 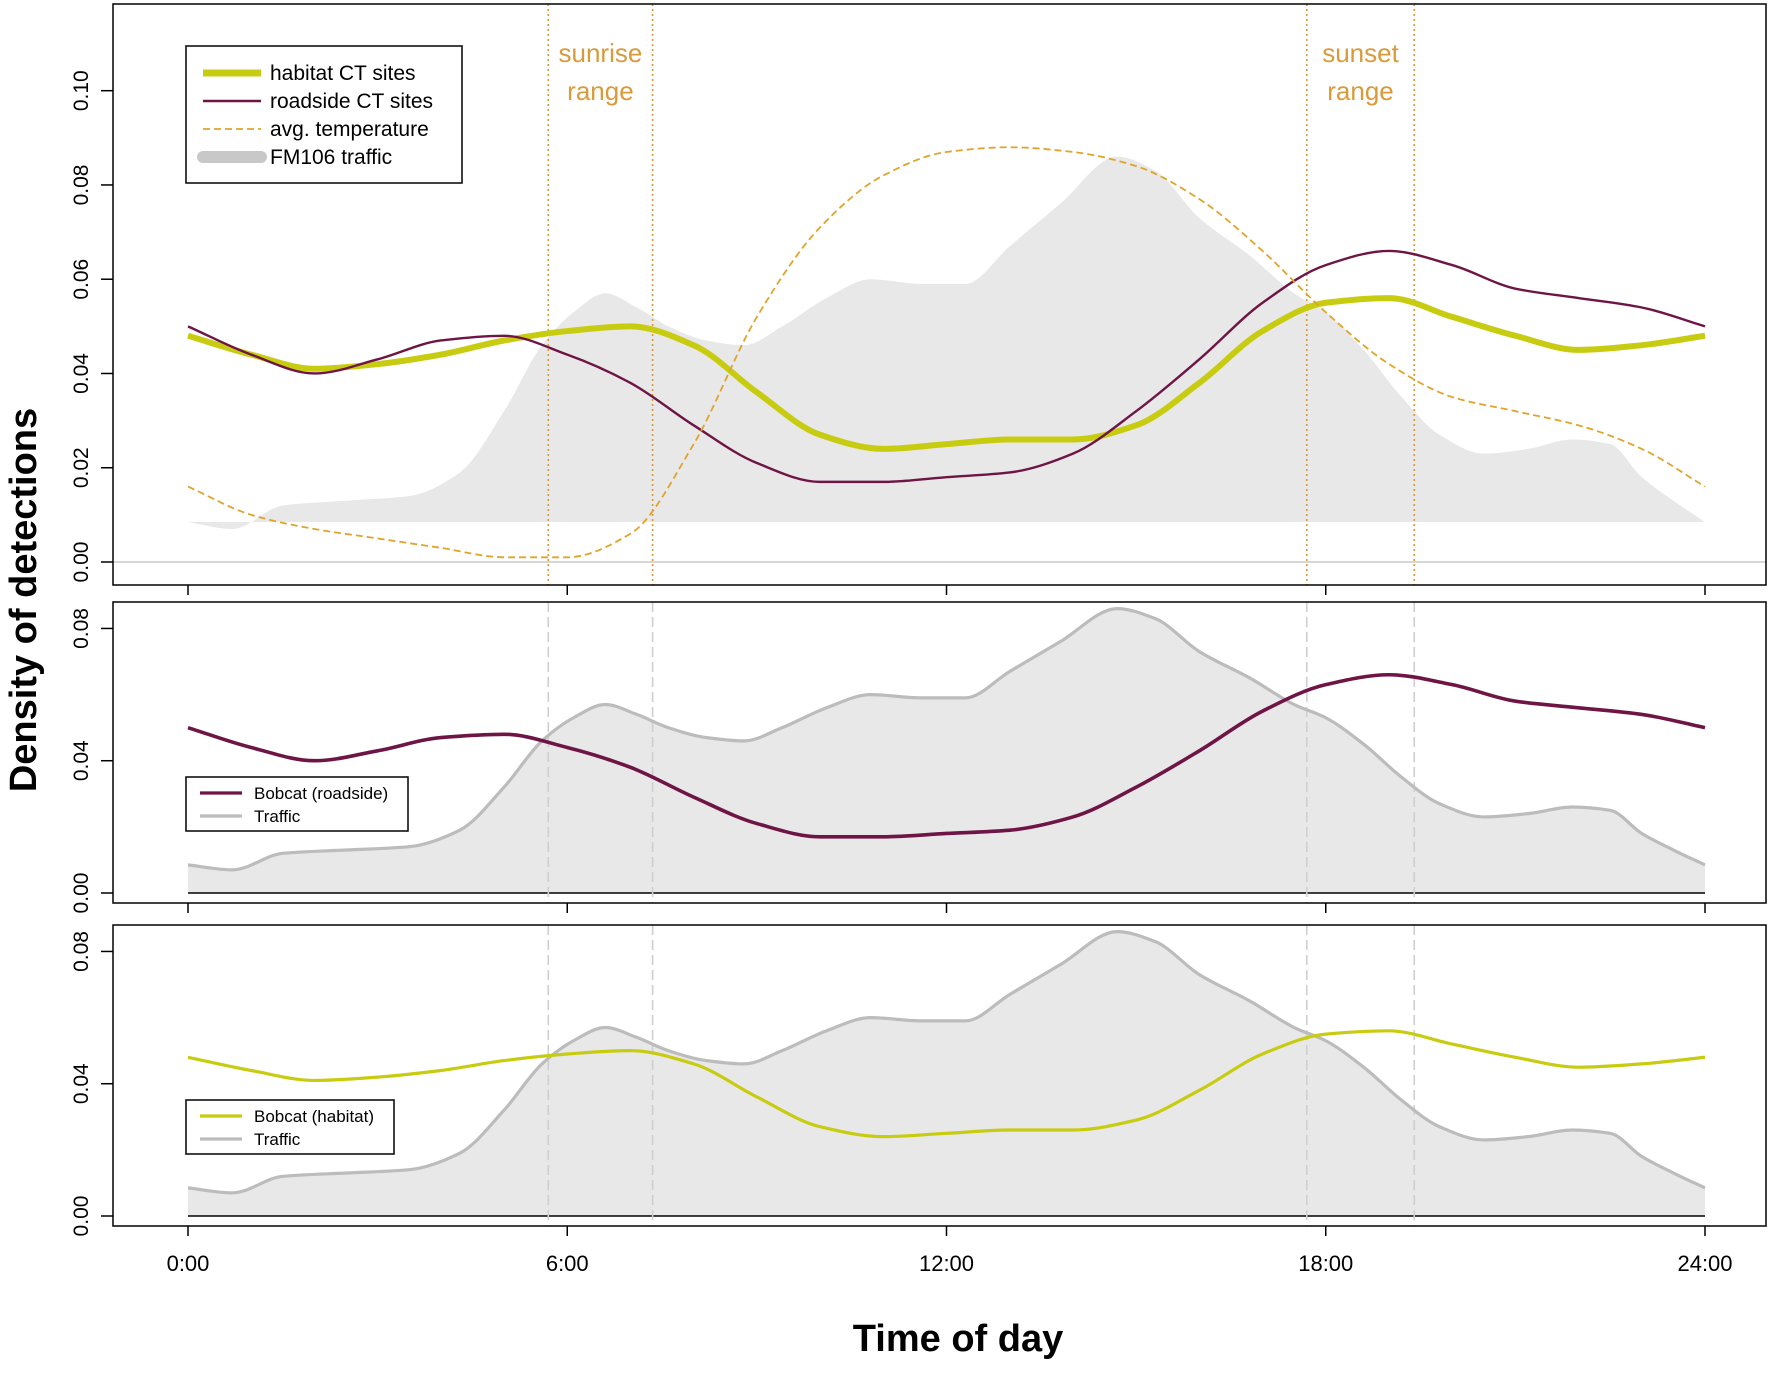 What do you see at coordinates (343, 73) in the screenshot?
I see `legend-label-habitat: habitat CT sites` at bounding box center [343, 73].